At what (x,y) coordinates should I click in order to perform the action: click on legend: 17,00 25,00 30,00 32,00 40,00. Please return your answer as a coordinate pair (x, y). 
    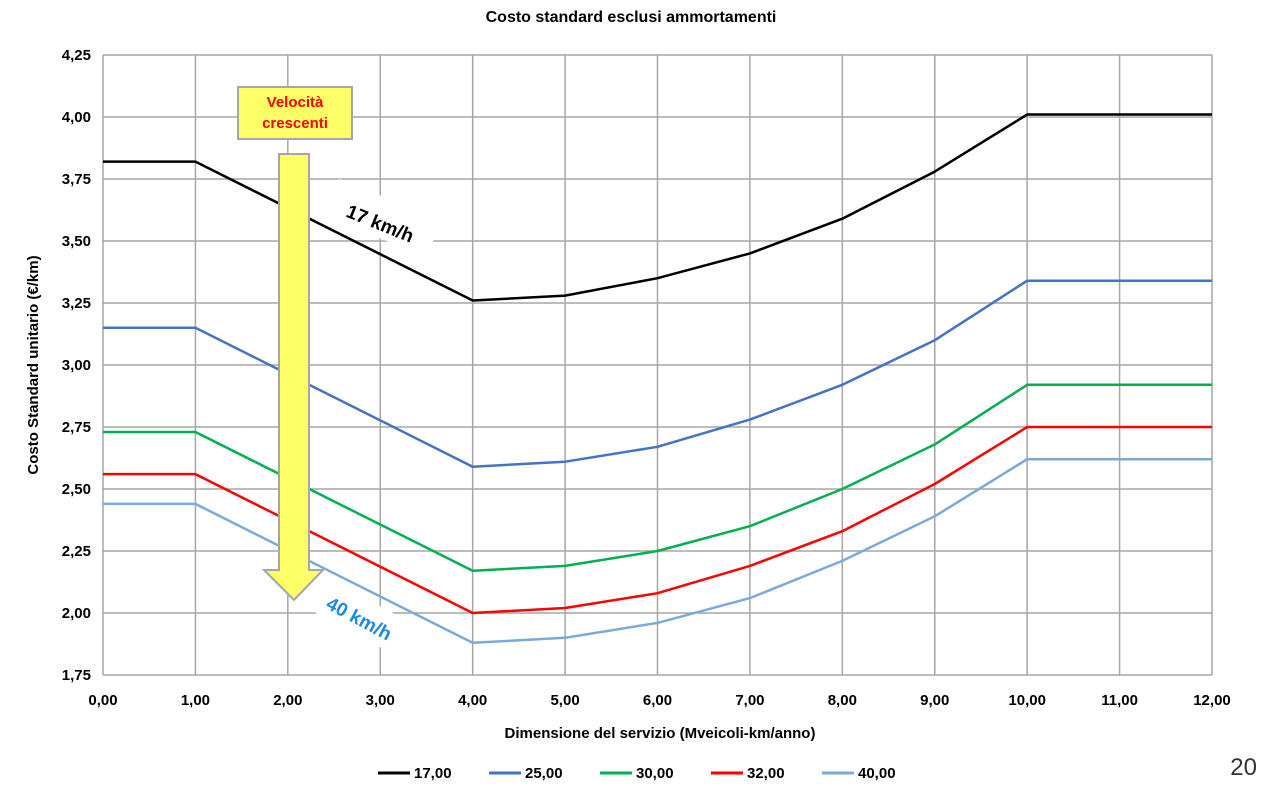
    Looking at the image, I should click on (637, 773).